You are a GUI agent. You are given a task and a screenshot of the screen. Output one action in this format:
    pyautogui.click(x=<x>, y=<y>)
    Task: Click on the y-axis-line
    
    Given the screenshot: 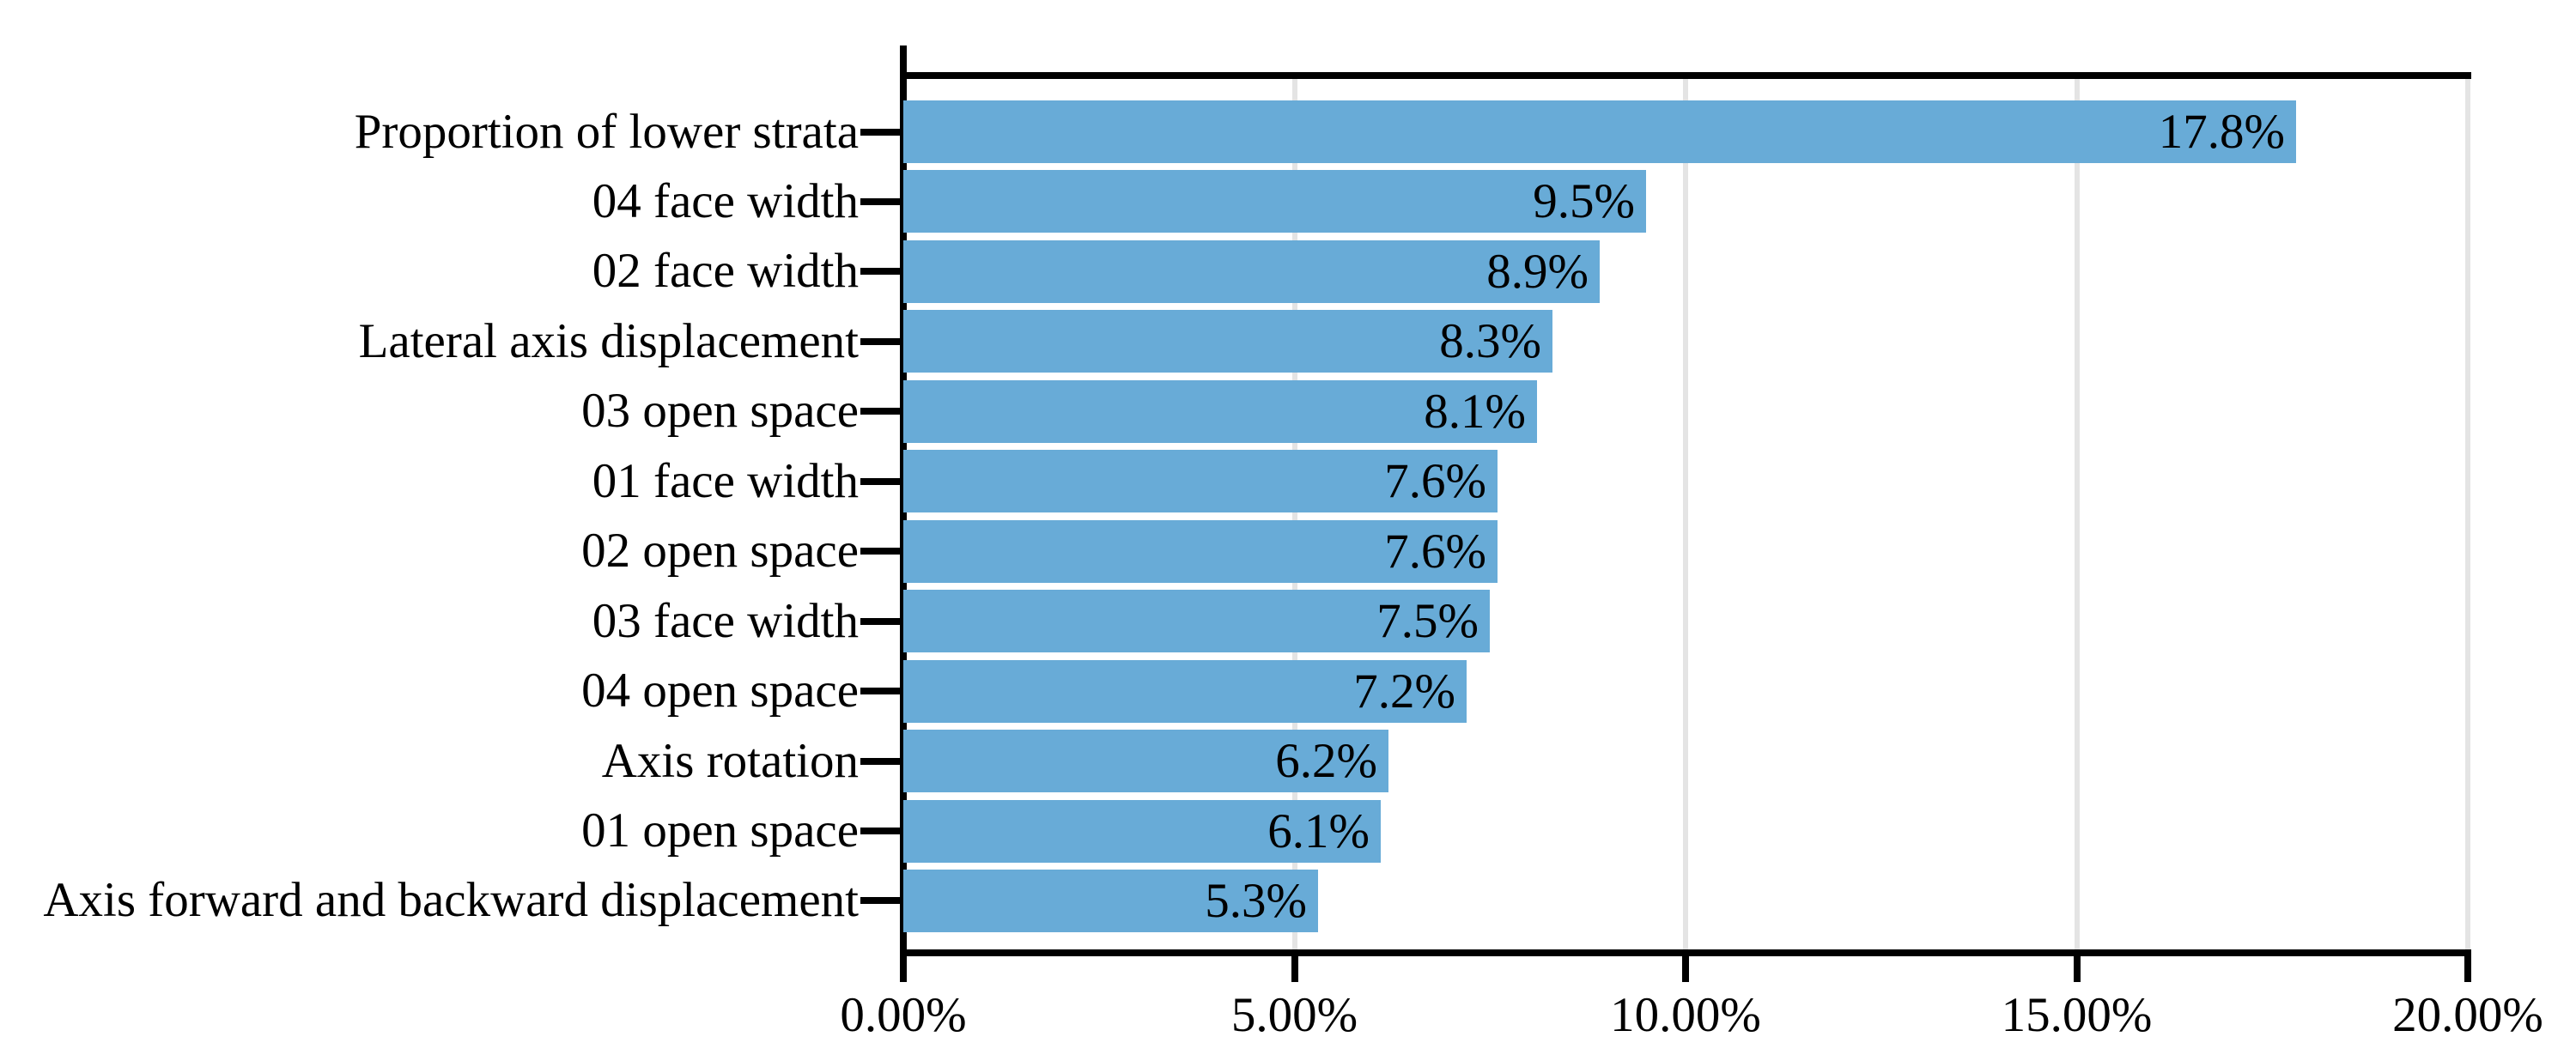 What is the action you would take?
    pyautogui.click(x=903, y=513)
    